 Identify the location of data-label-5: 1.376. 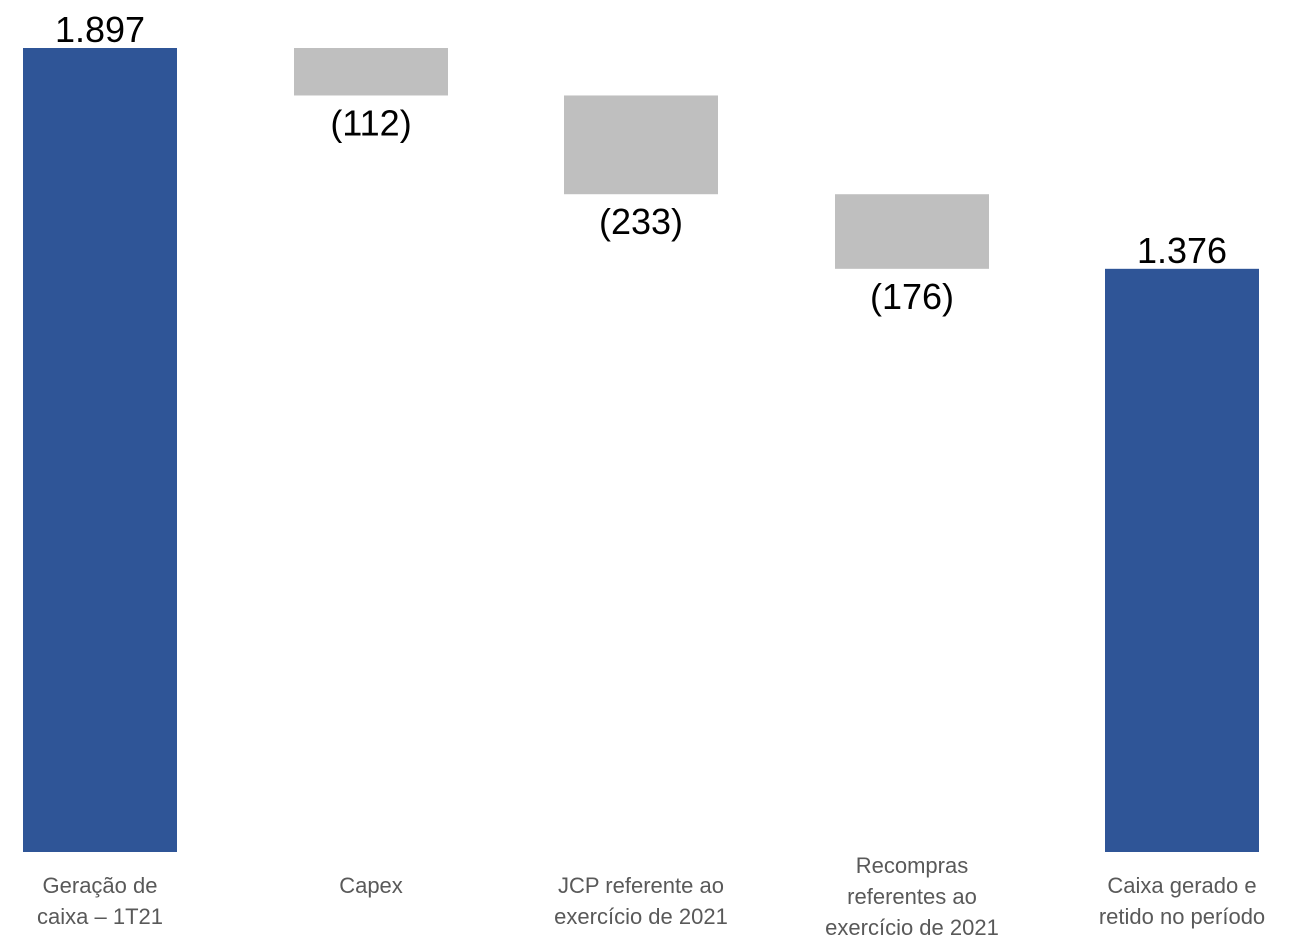
(1182, 250).